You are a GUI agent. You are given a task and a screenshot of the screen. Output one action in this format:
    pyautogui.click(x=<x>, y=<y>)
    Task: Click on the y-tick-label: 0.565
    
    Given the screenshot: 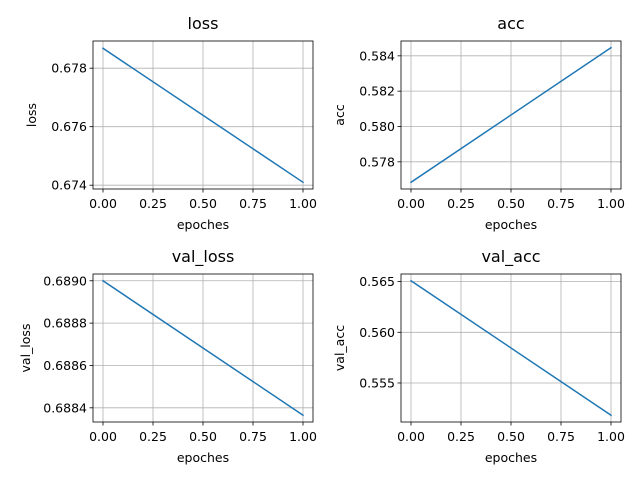 What is the action you would take?
    pyautogui.click(x=377, y=281)
    